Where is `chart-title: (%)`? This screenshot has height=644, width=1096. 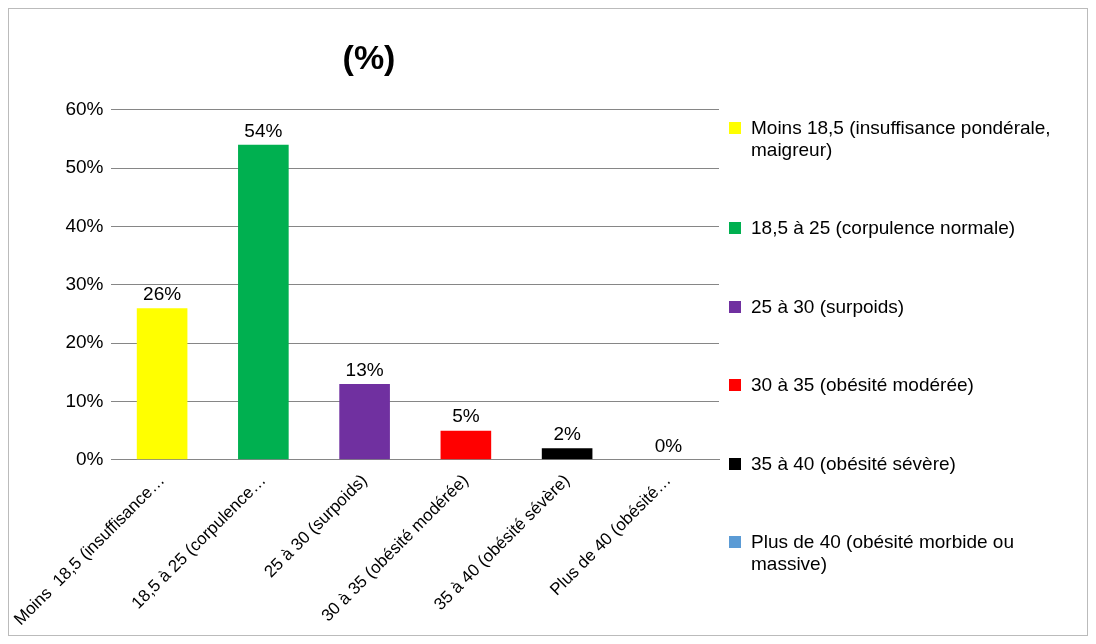
chart-title: (%) is located at coordinates (369, 56).